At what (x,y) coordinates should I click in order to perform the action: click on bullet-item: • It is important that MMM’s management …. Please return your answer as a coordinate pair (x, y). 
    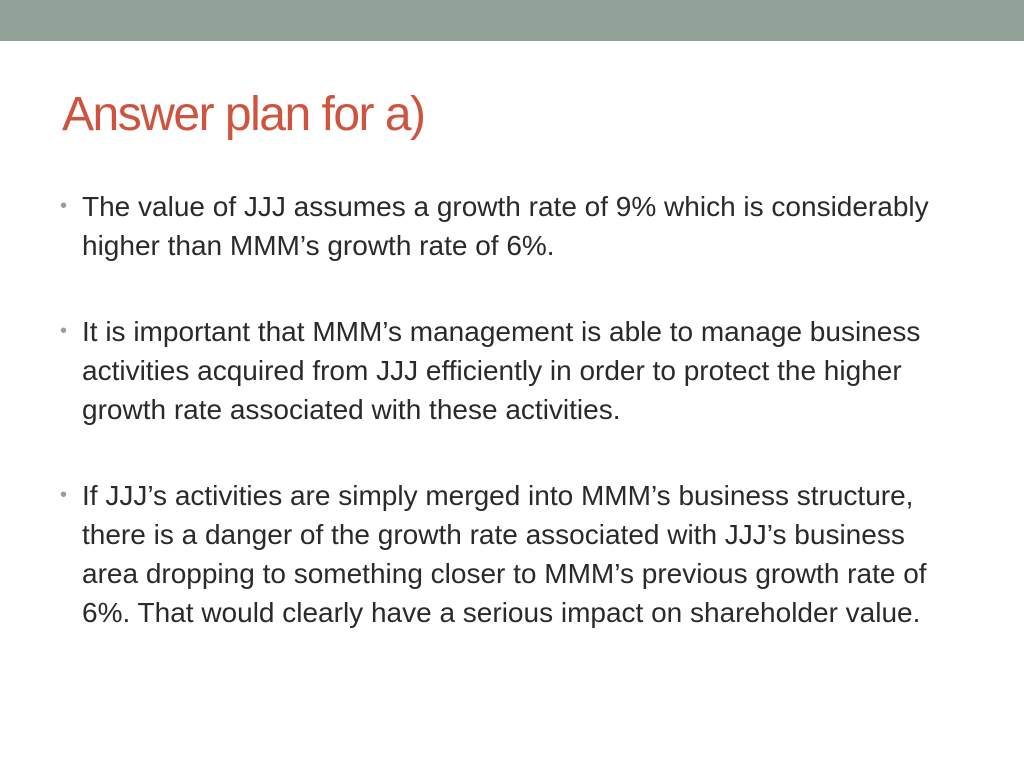
    Looking at the image, I should click on (510, 370).